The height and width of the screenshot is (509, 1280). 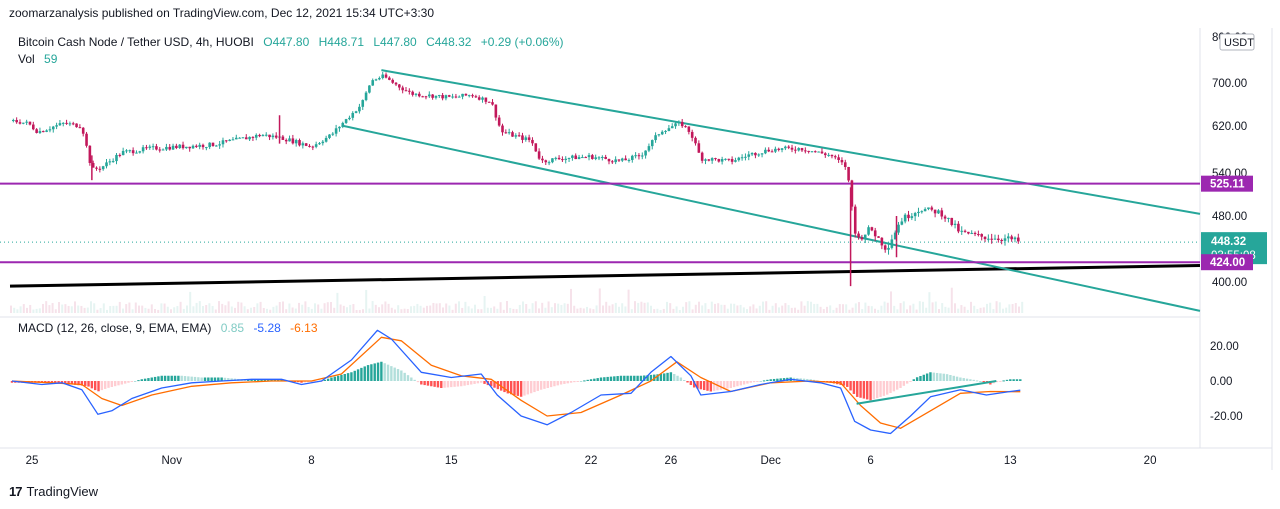 What do you see at coordinates (53, 491) in the screenshot?
I see `tradingview-logo: 17 TradingView` at bounding box center [53, 491].